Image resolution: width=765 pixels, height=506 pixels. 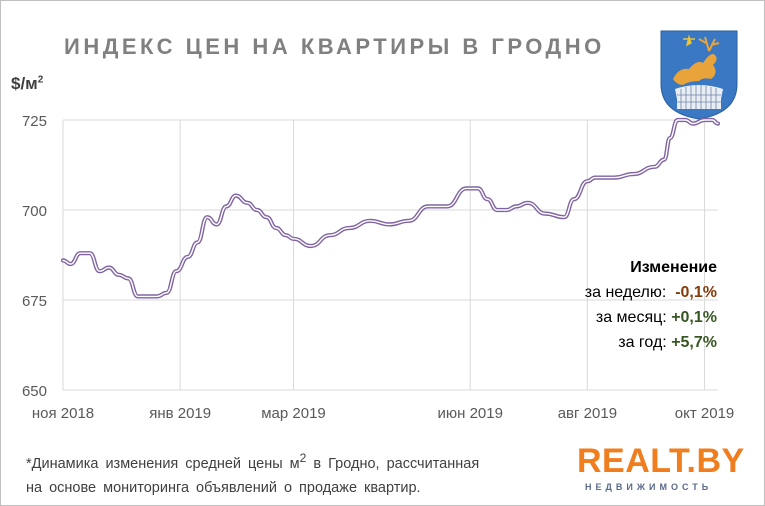 I want to click on grodno-coat-of-arms-icon, so click(x=699, y=75).